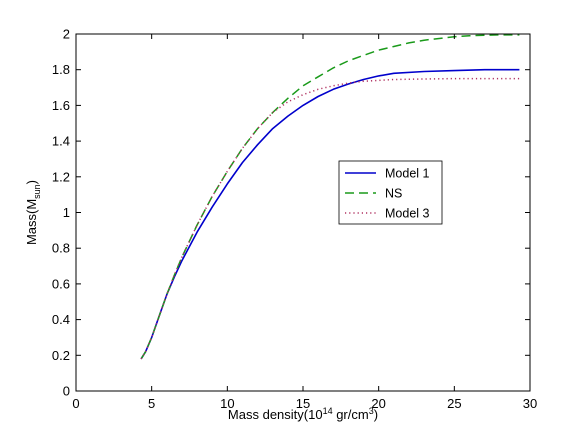 Image resolution: width=584 pixels, height=438 pixels. What do you see at coordinates (61, 176) in the screenshot?
I see `y-tick-label: 1.2` at bounding box center [61, 176].